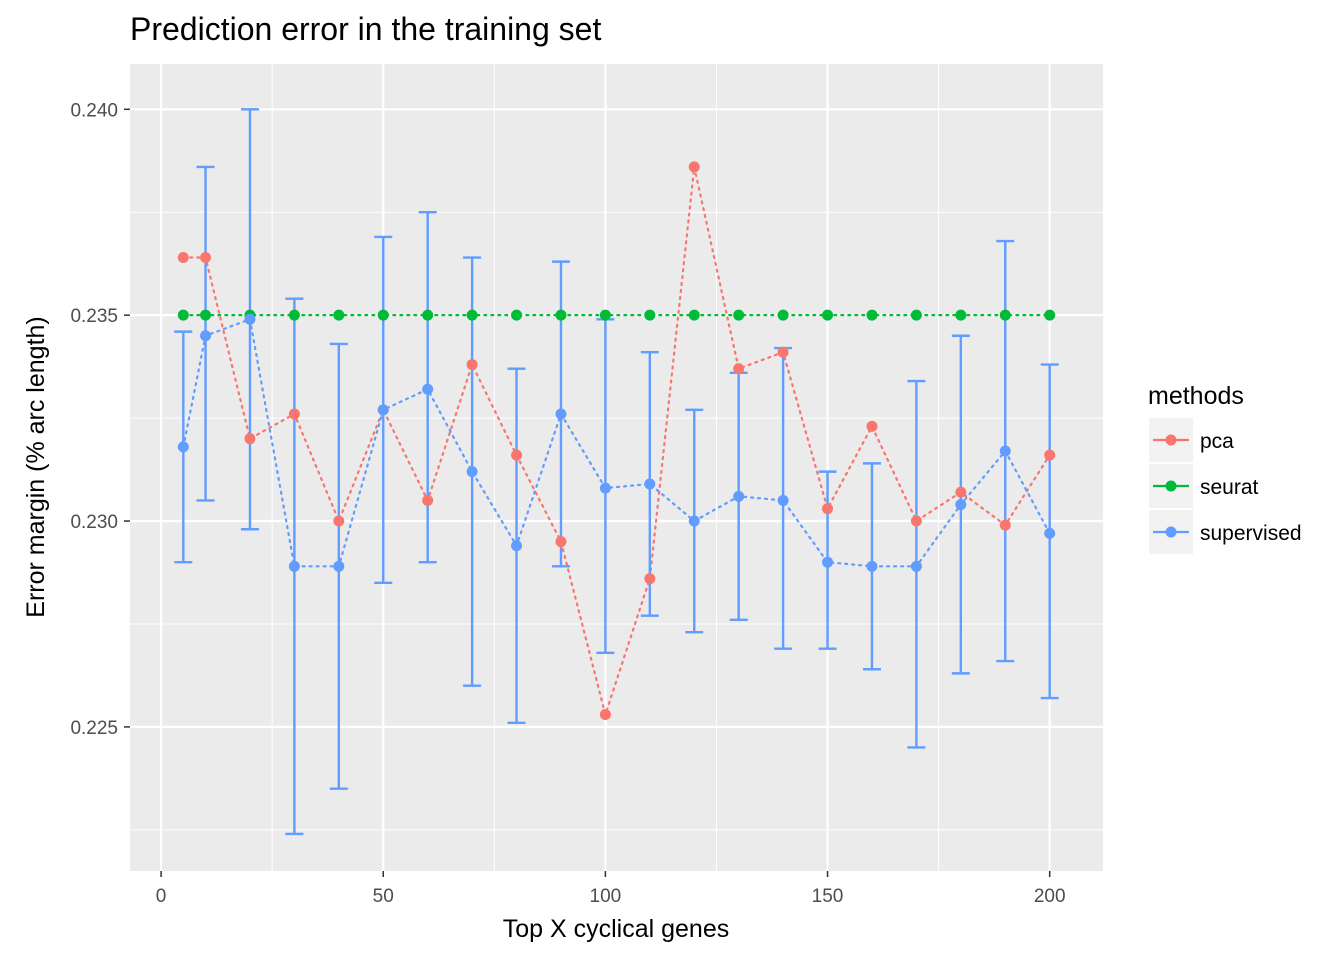 This screenshot has width=1344, height=960. I want to click on legend-item-seurat: seurat, so click(1204, 486).